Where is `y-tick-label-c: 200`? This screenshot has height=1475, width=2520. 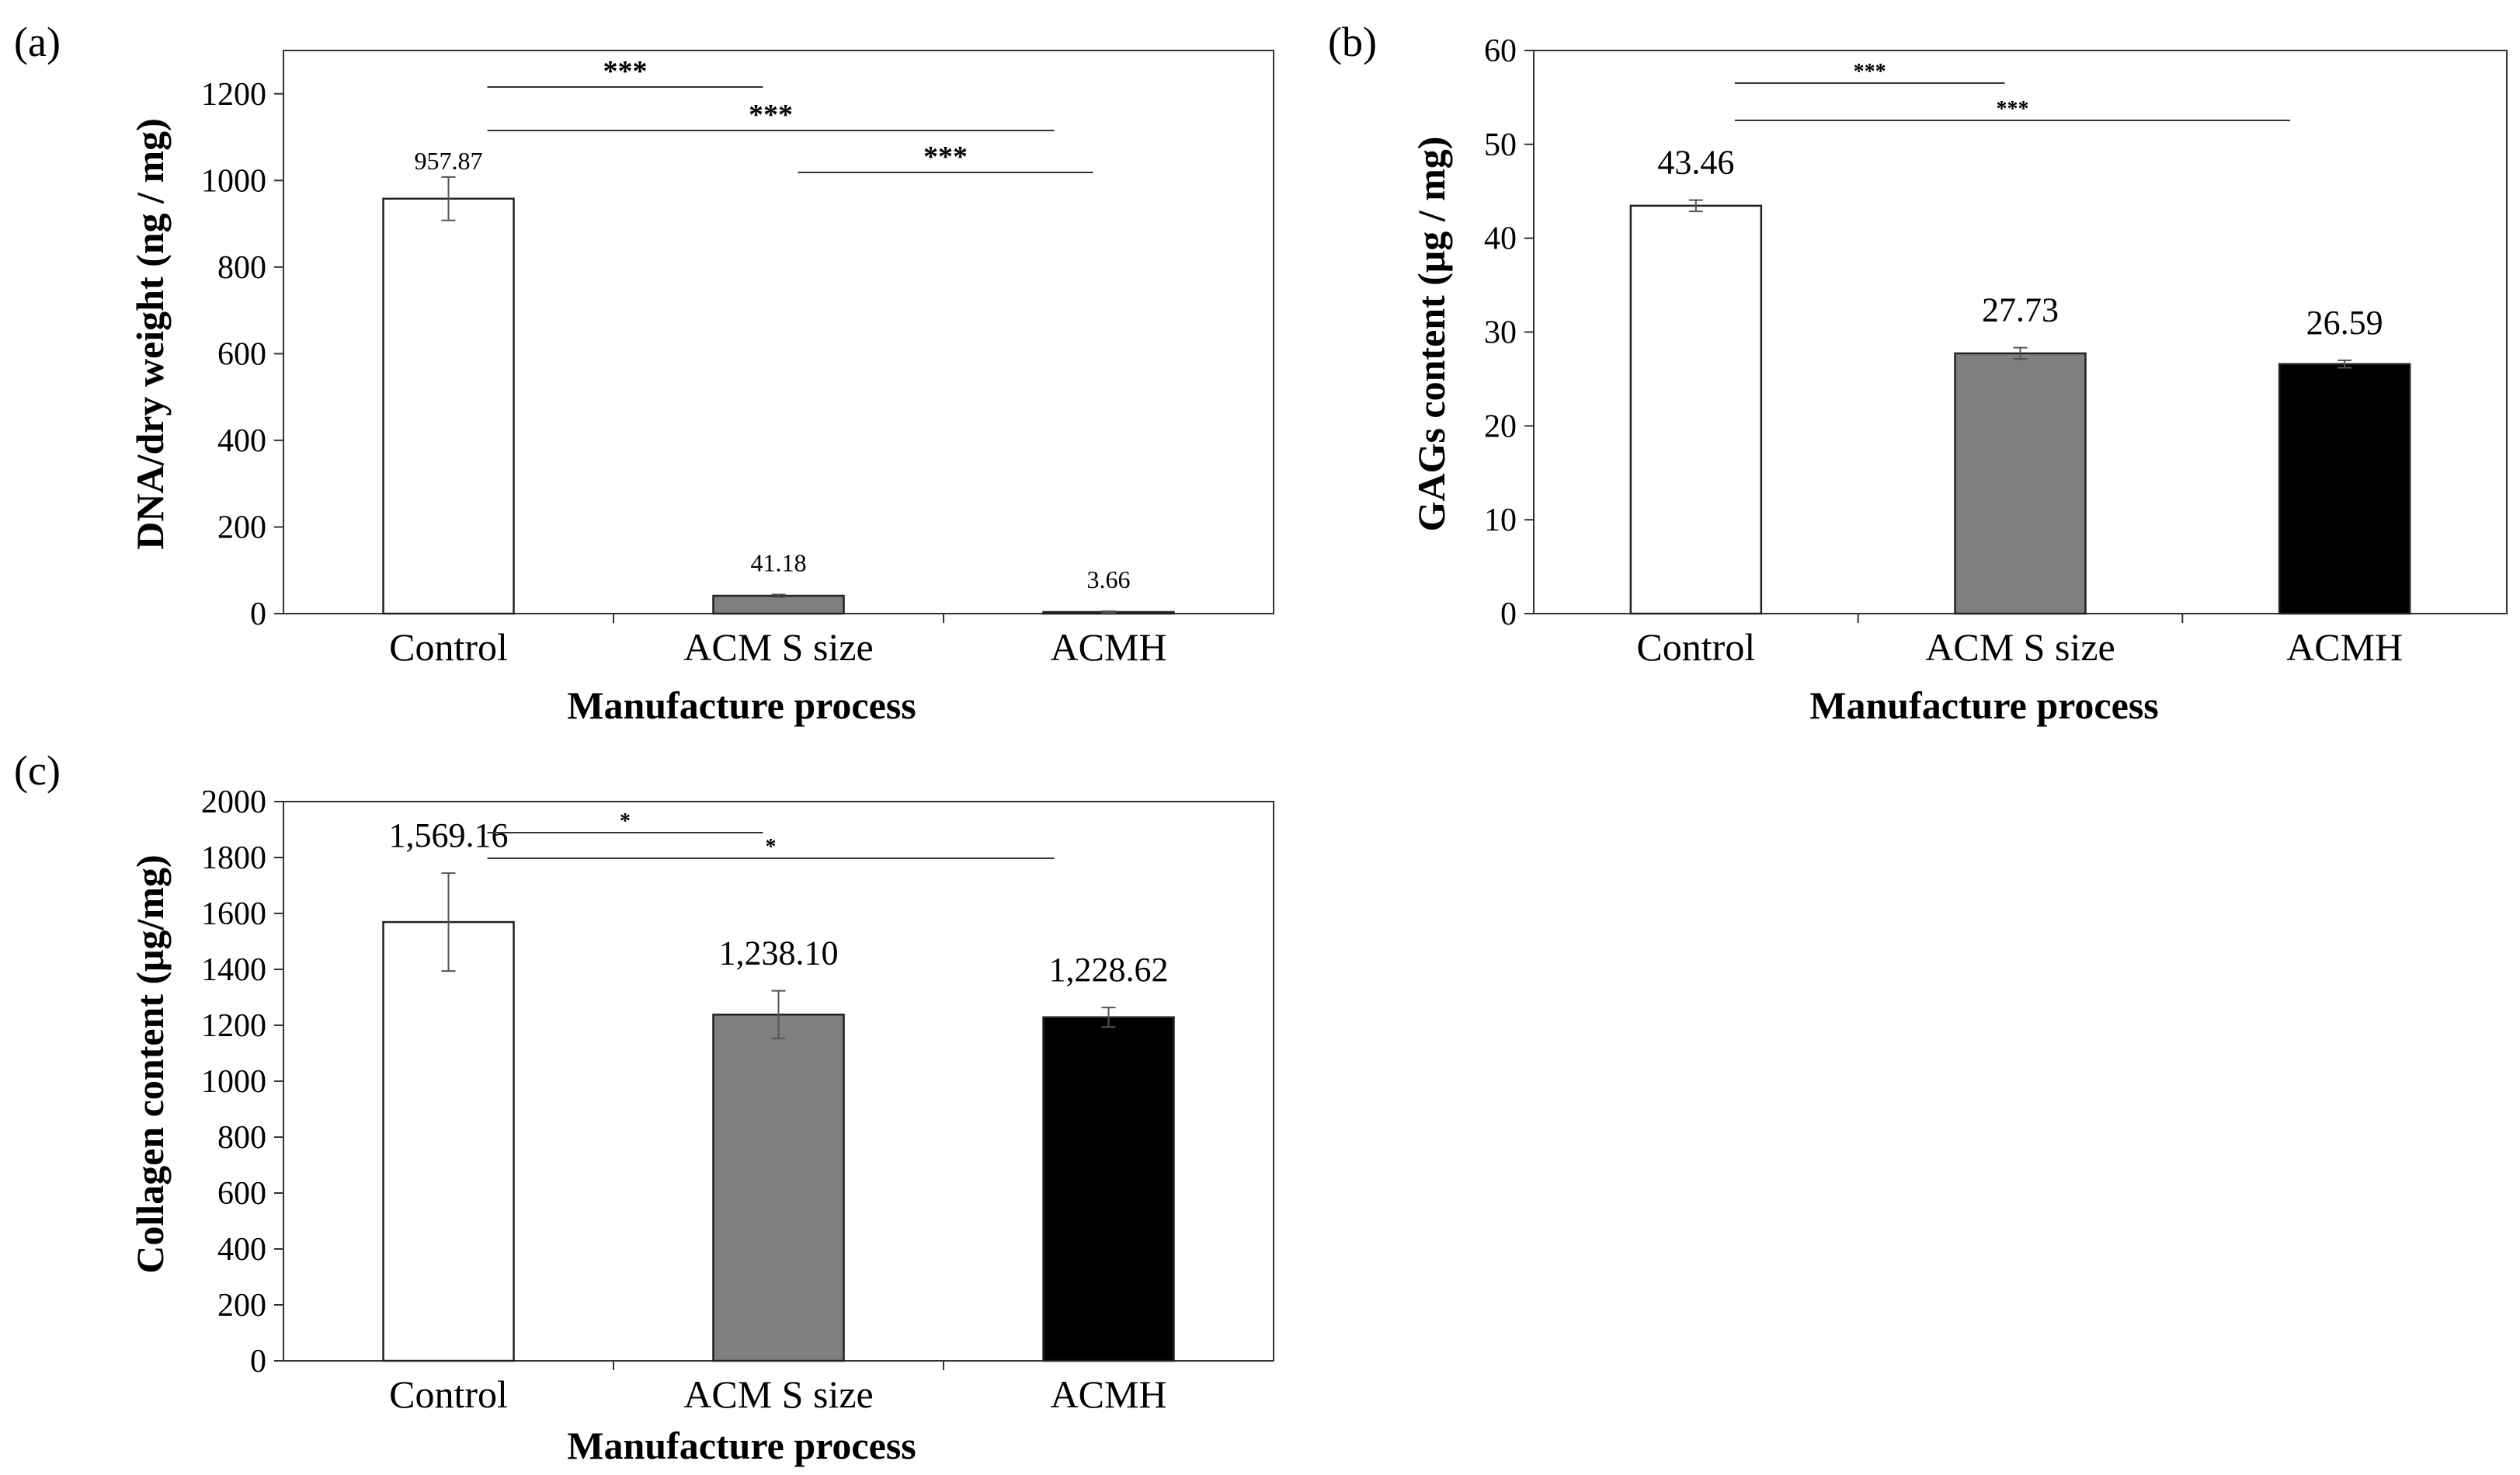
y-tick-label-c: 200 is located at coordinates (241, 1306).